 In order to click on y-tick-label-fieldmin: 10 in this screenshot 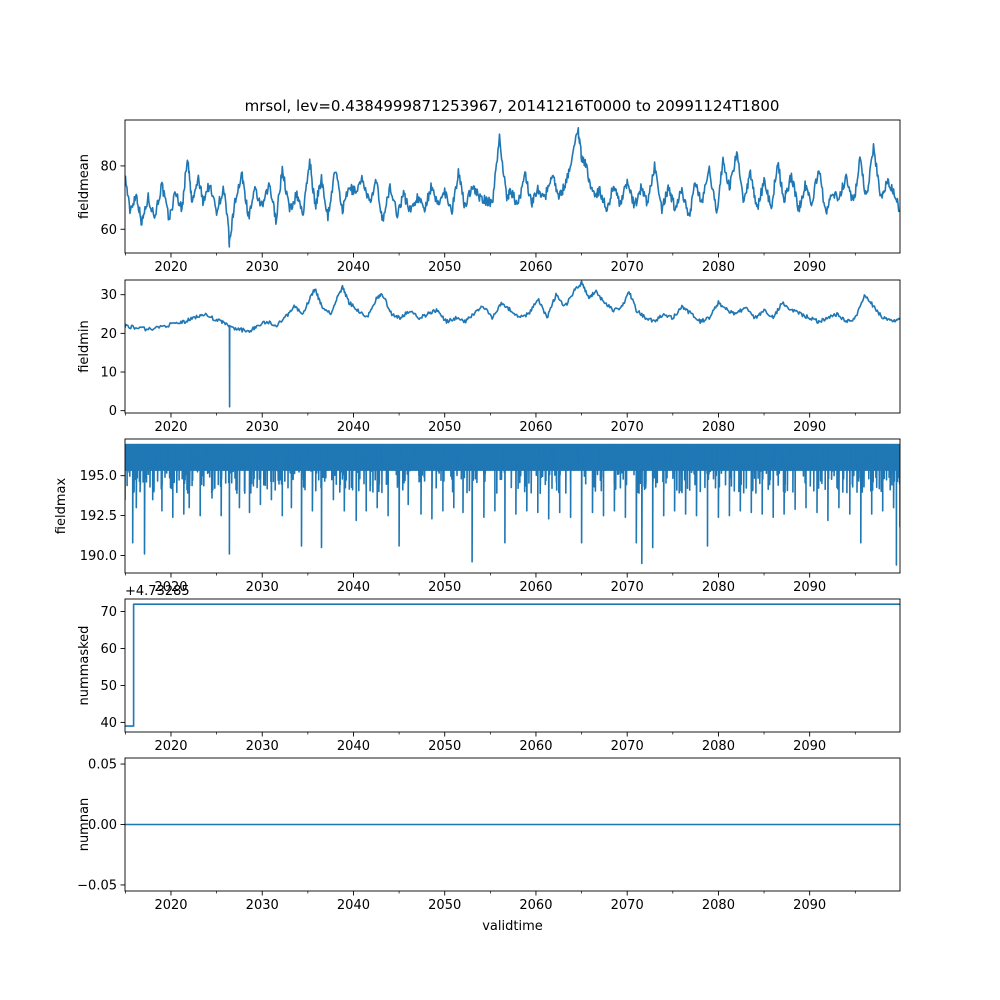, I will do `click(108, 373)`.